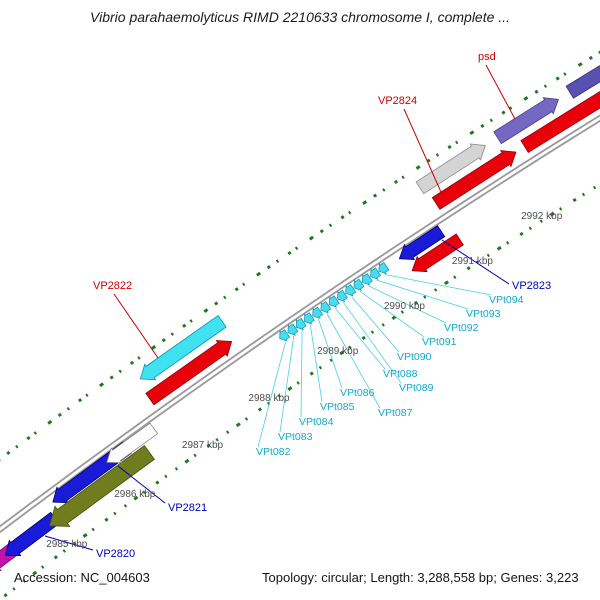 Image resolution: width=600 pixels, height=600 pixels. I want to click on trna-leader-vpt094, so click(438, 285).